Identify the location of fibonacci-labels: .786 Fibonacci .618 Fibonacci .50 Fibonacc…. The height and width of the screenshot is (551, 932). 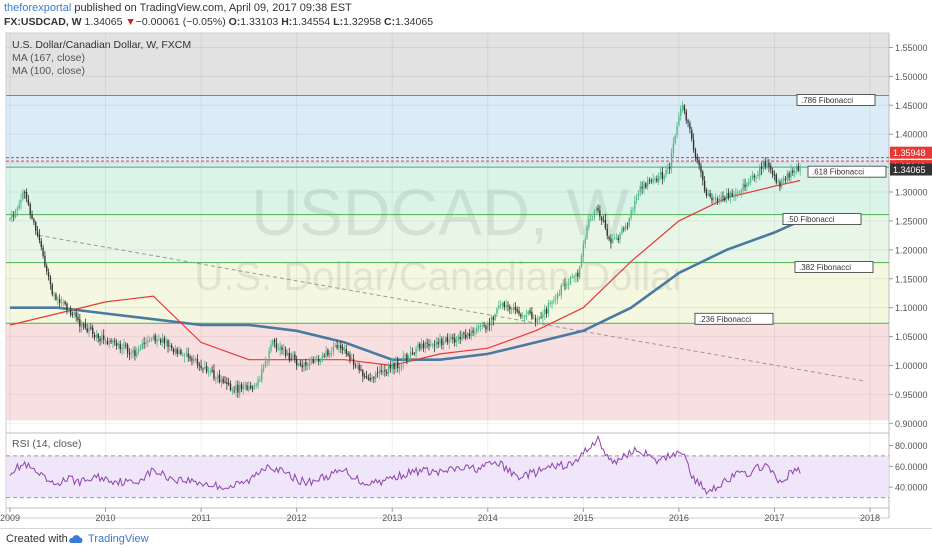
(790, 209).